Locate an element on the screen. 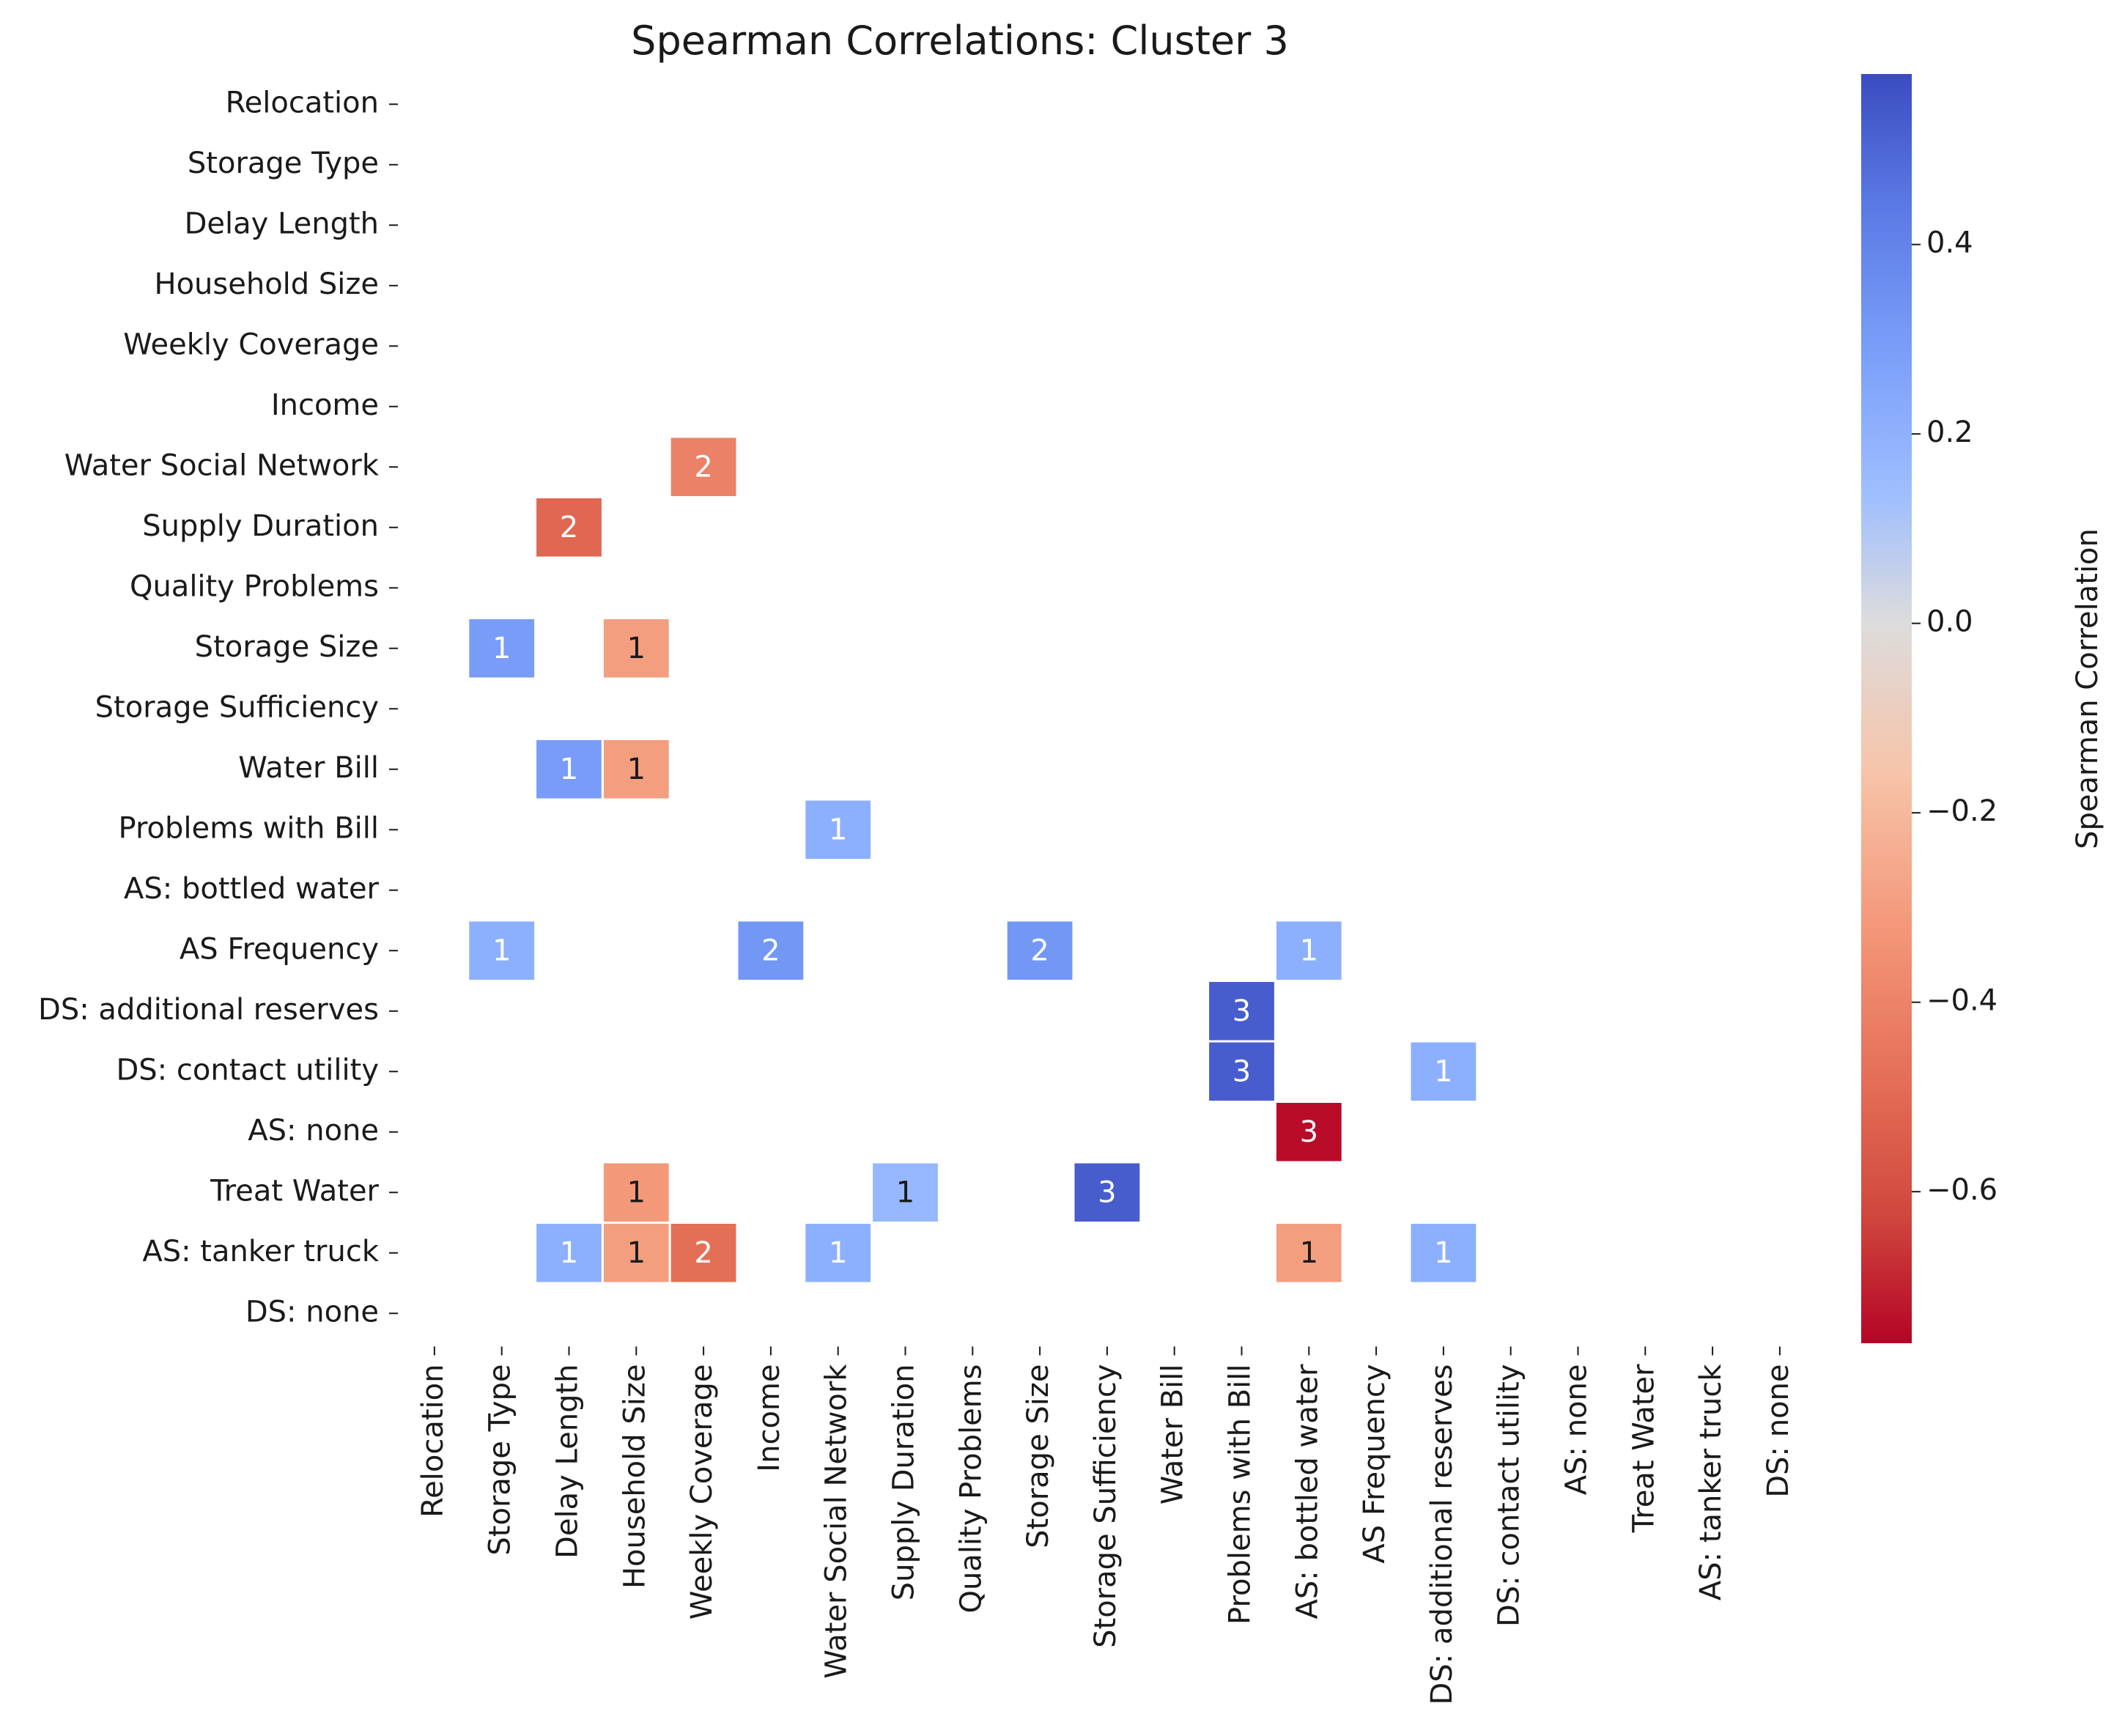 The image size is (2114, 1736). col-label: AS: bottled water is located at coordinates (1307, 1491).